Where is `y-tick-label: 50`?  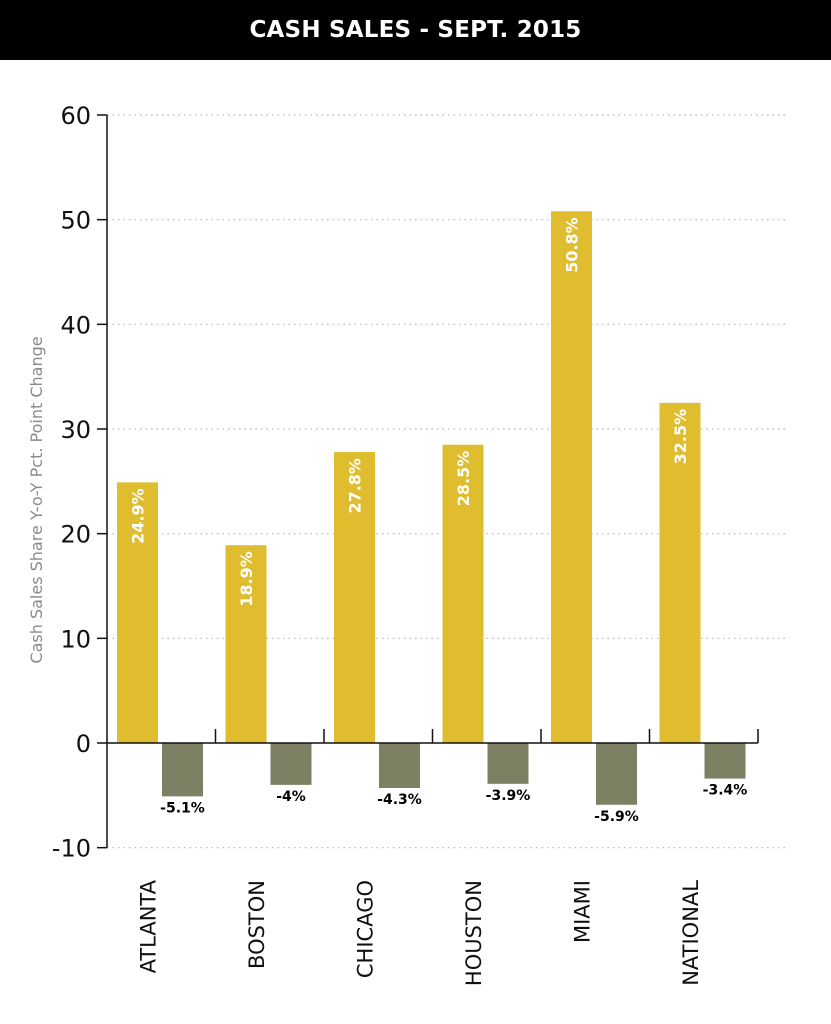
y-tick-label: 50 is located at coordinates (75, 221).